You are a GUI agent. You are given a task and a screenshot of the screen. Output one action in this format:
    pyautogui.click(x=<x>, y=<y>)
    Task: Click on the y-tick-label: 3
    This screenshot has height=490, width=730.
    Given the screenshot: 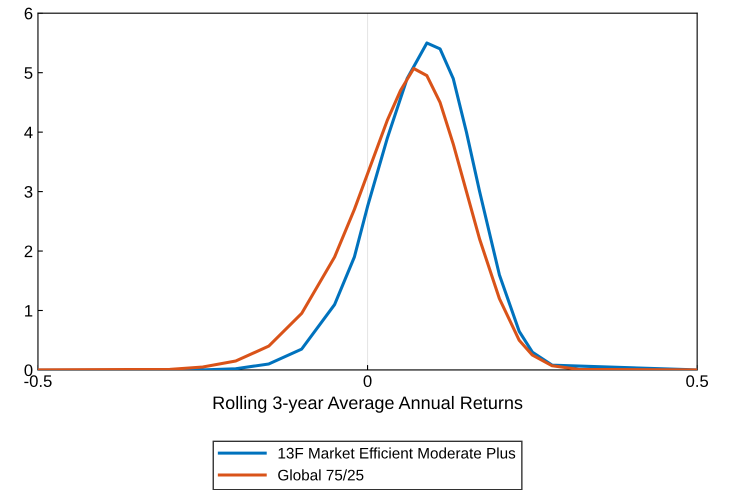 What is the action you would take?
    pyautogui.click(x=28, y=192)
    